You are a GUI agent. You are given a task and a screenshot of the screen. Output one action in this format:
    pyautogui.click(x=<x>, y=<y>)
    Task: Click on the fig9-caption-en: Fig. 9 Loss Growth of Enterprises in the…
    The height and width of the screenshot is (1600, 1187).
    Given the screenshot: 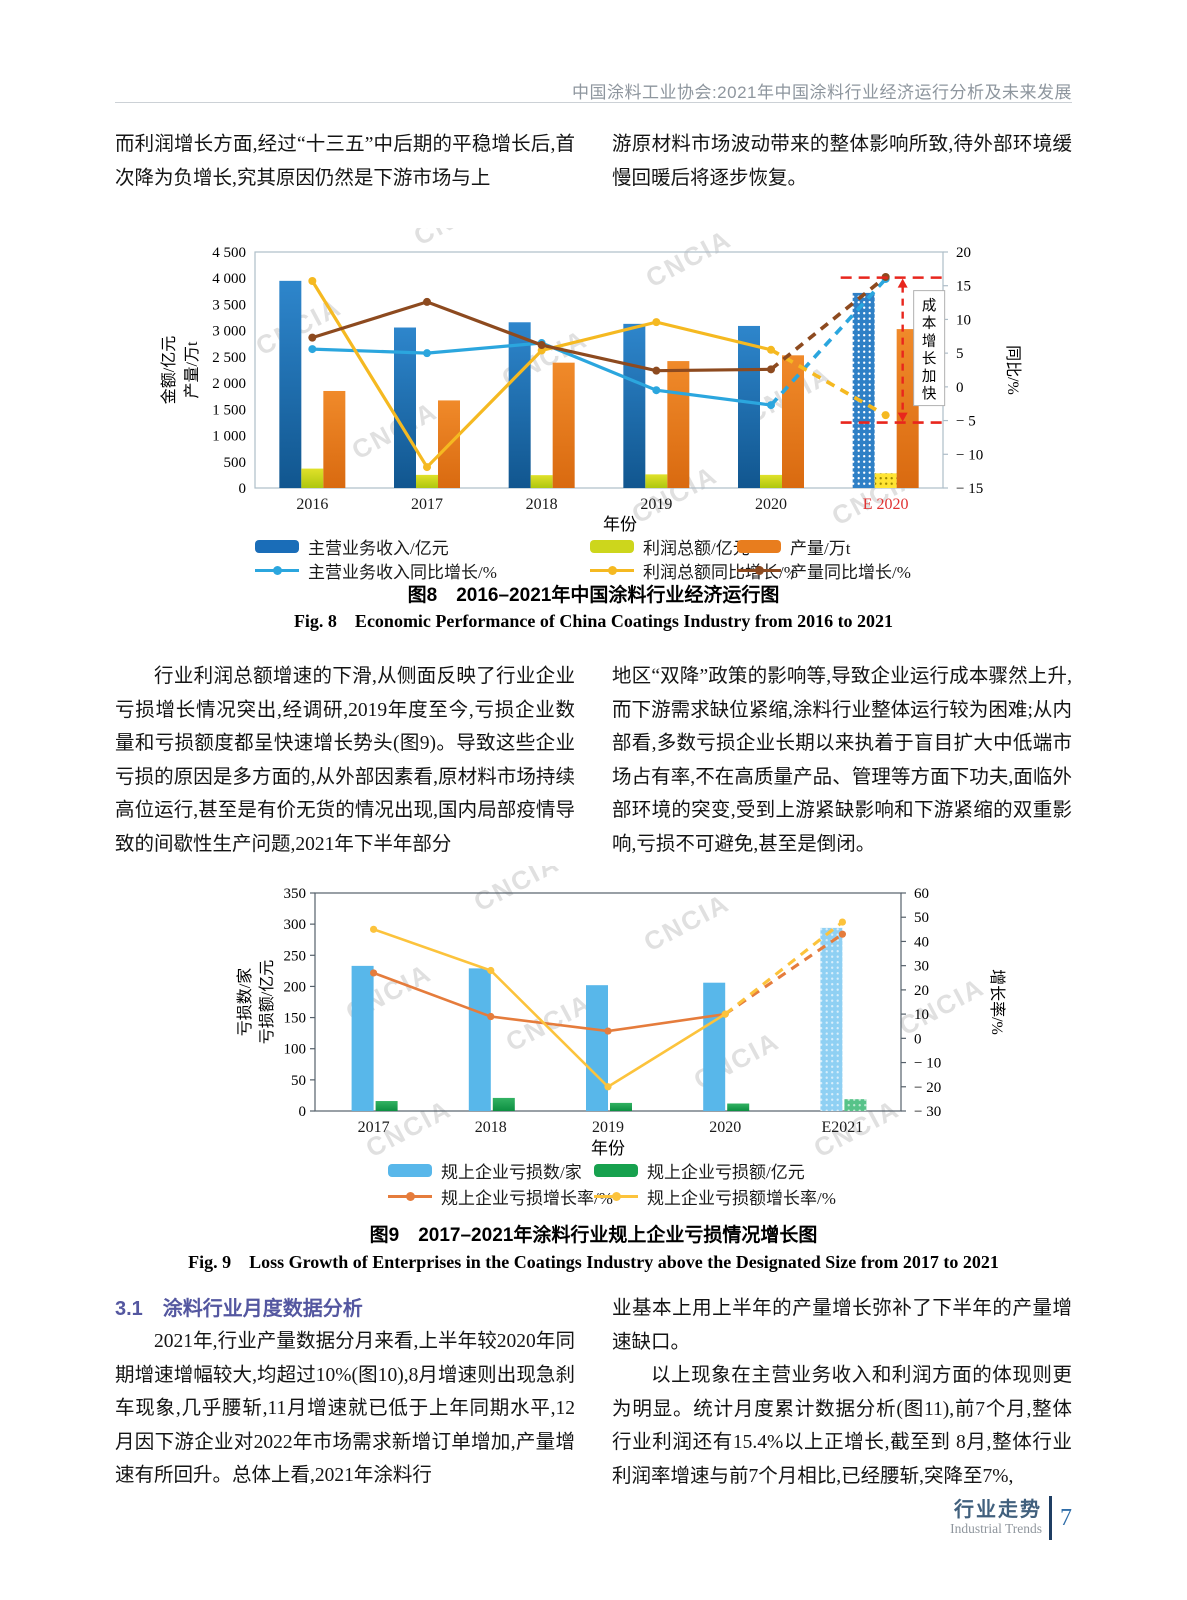 What is the action you would take?
    pyautogui.click(x=593, y=1262)
    